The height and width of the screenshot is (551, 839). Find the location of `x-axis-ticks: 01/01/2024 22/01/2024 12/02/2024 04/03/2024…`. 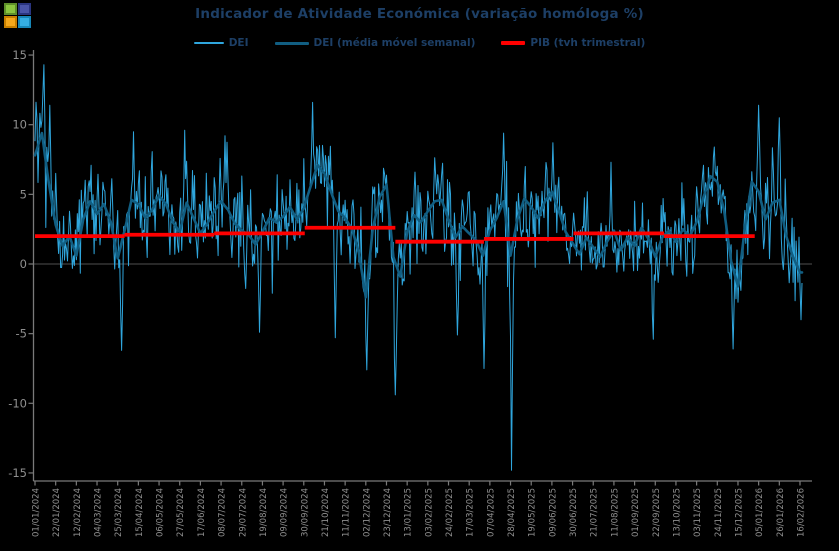

x-axis-ticks: 01/01/2024 22/01/2024 12/02/2024 04/03/2024… is located at coordinates (419, 509).